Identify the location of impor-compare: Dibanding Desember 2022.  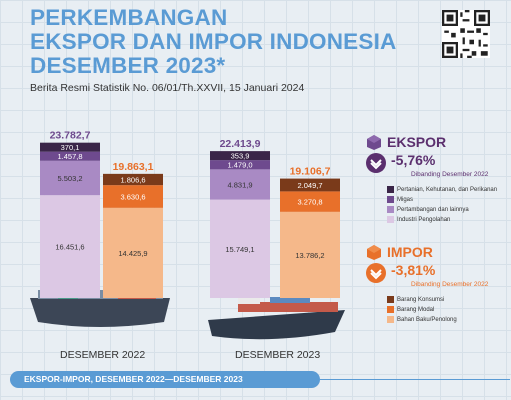
(450, 284).